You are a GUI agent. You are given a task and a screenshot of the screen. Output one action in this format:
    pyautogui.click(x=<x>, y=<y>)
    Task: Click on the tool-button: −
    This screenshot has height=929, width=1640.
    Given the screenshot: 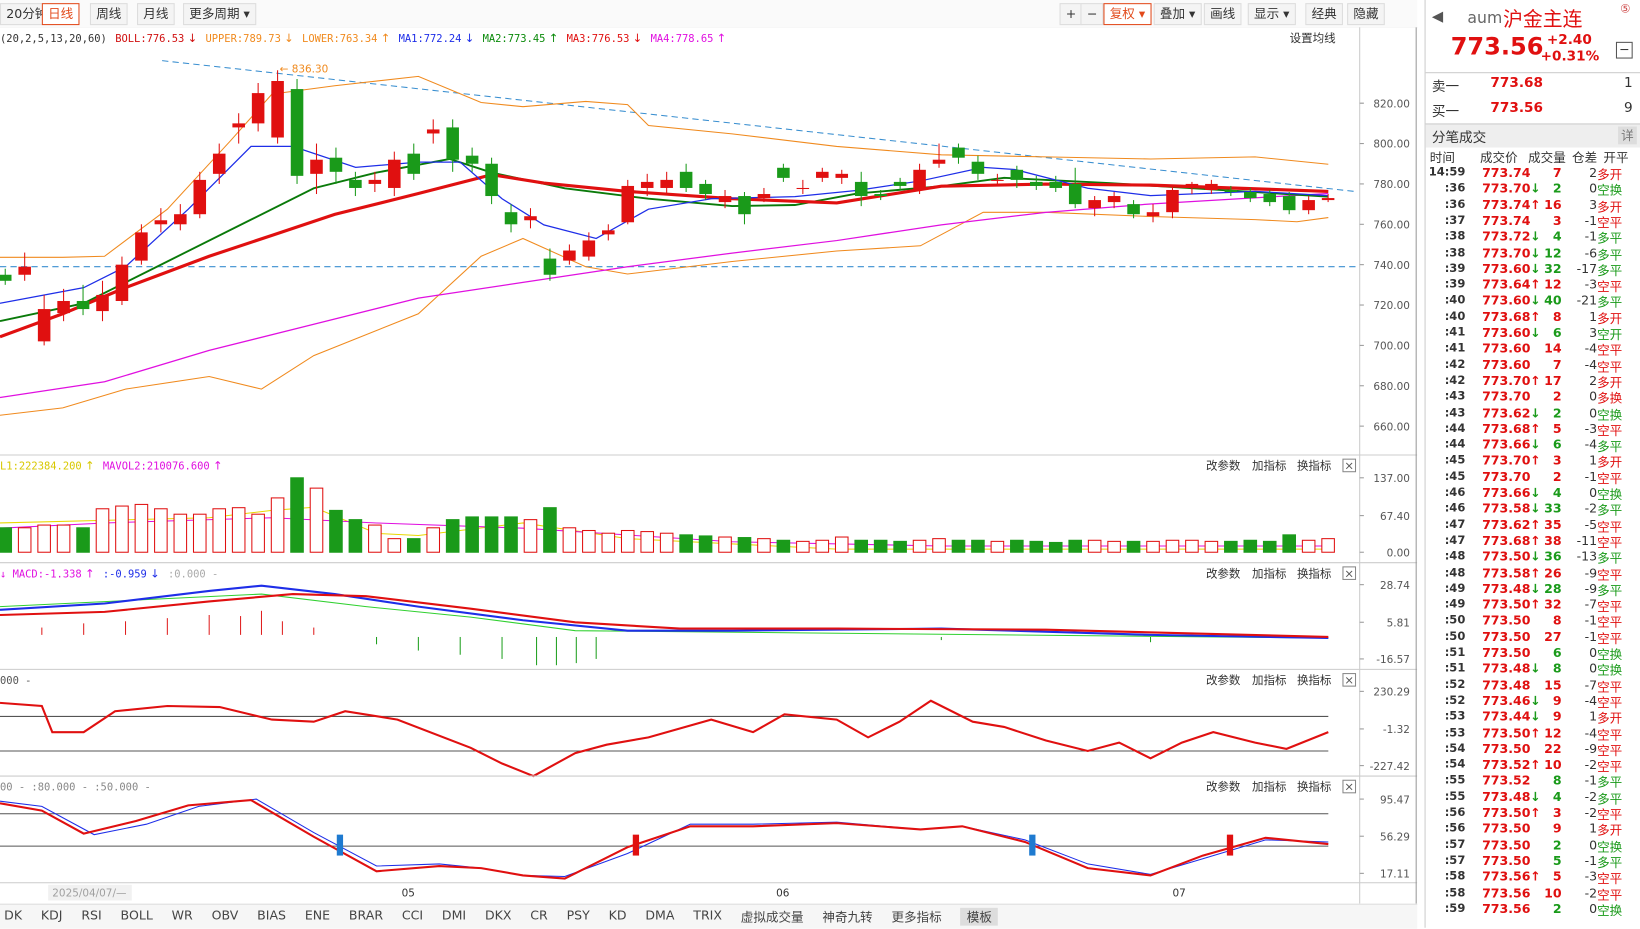 What is the action you would take?
    pyautogui.click(x=1092, y=14)
    